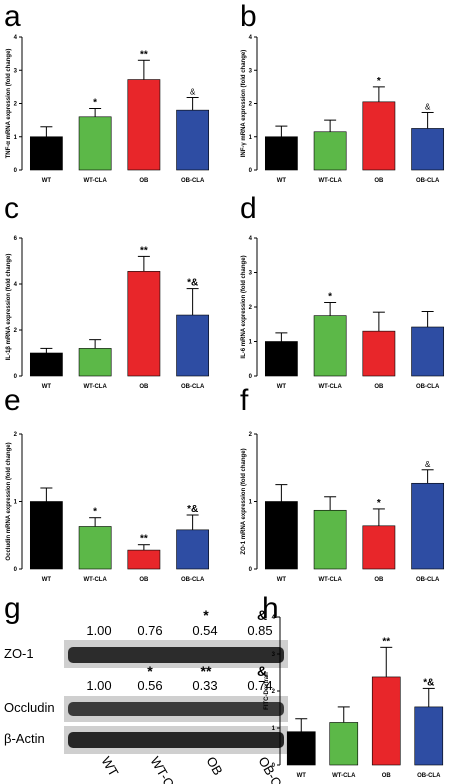 Image resolution: width=462 pixels, height=784 pixels. What do you see at coordinates (12, 608) in the screenshot?
I see `panel-label-g: g` at bounding box center [12, 608].